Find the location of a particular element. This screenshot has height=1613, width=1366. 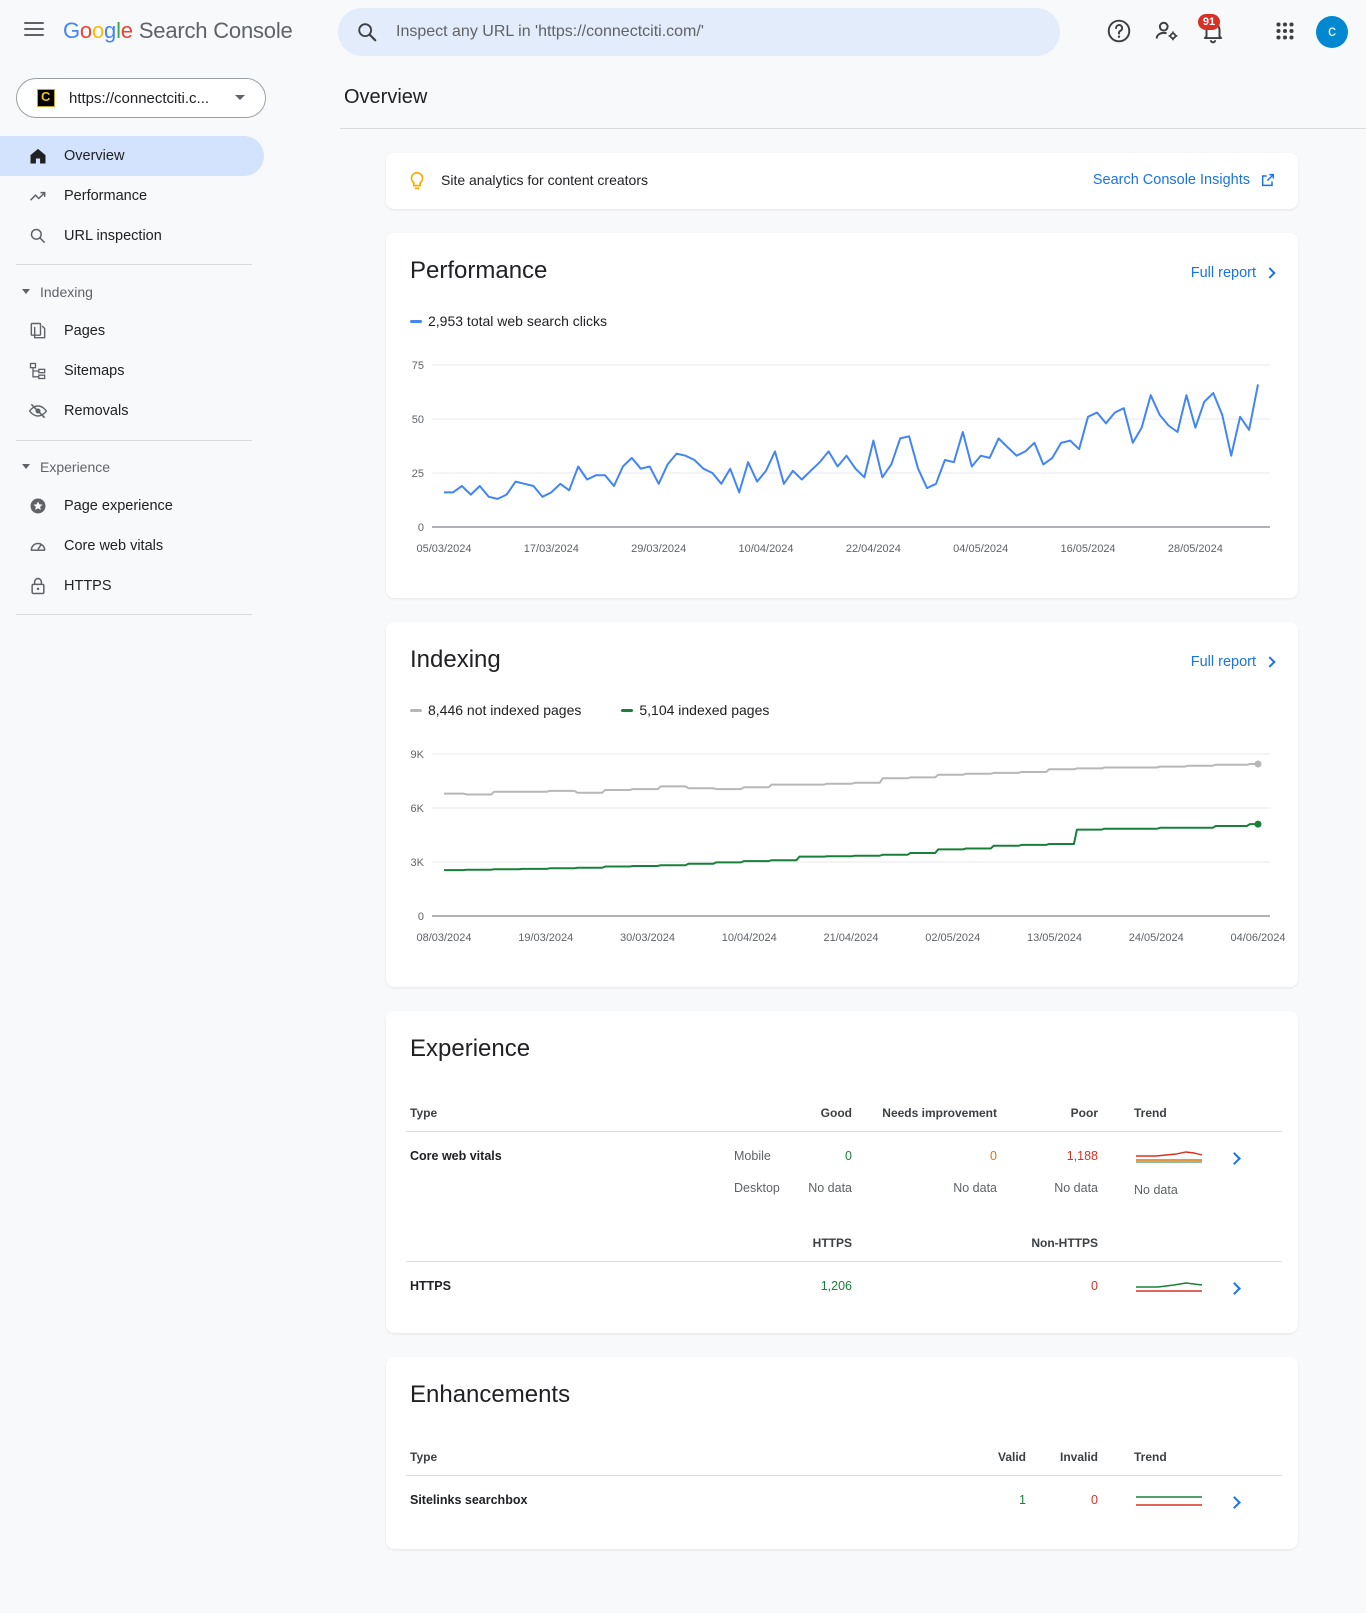

y-tick-label: 6K is located at coordinates (418, 809).